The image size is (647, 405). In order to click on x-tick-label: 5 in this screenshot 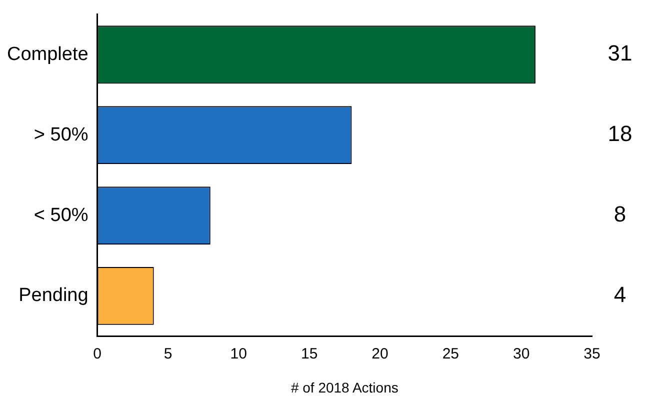, I will do `click(168, 353)`.